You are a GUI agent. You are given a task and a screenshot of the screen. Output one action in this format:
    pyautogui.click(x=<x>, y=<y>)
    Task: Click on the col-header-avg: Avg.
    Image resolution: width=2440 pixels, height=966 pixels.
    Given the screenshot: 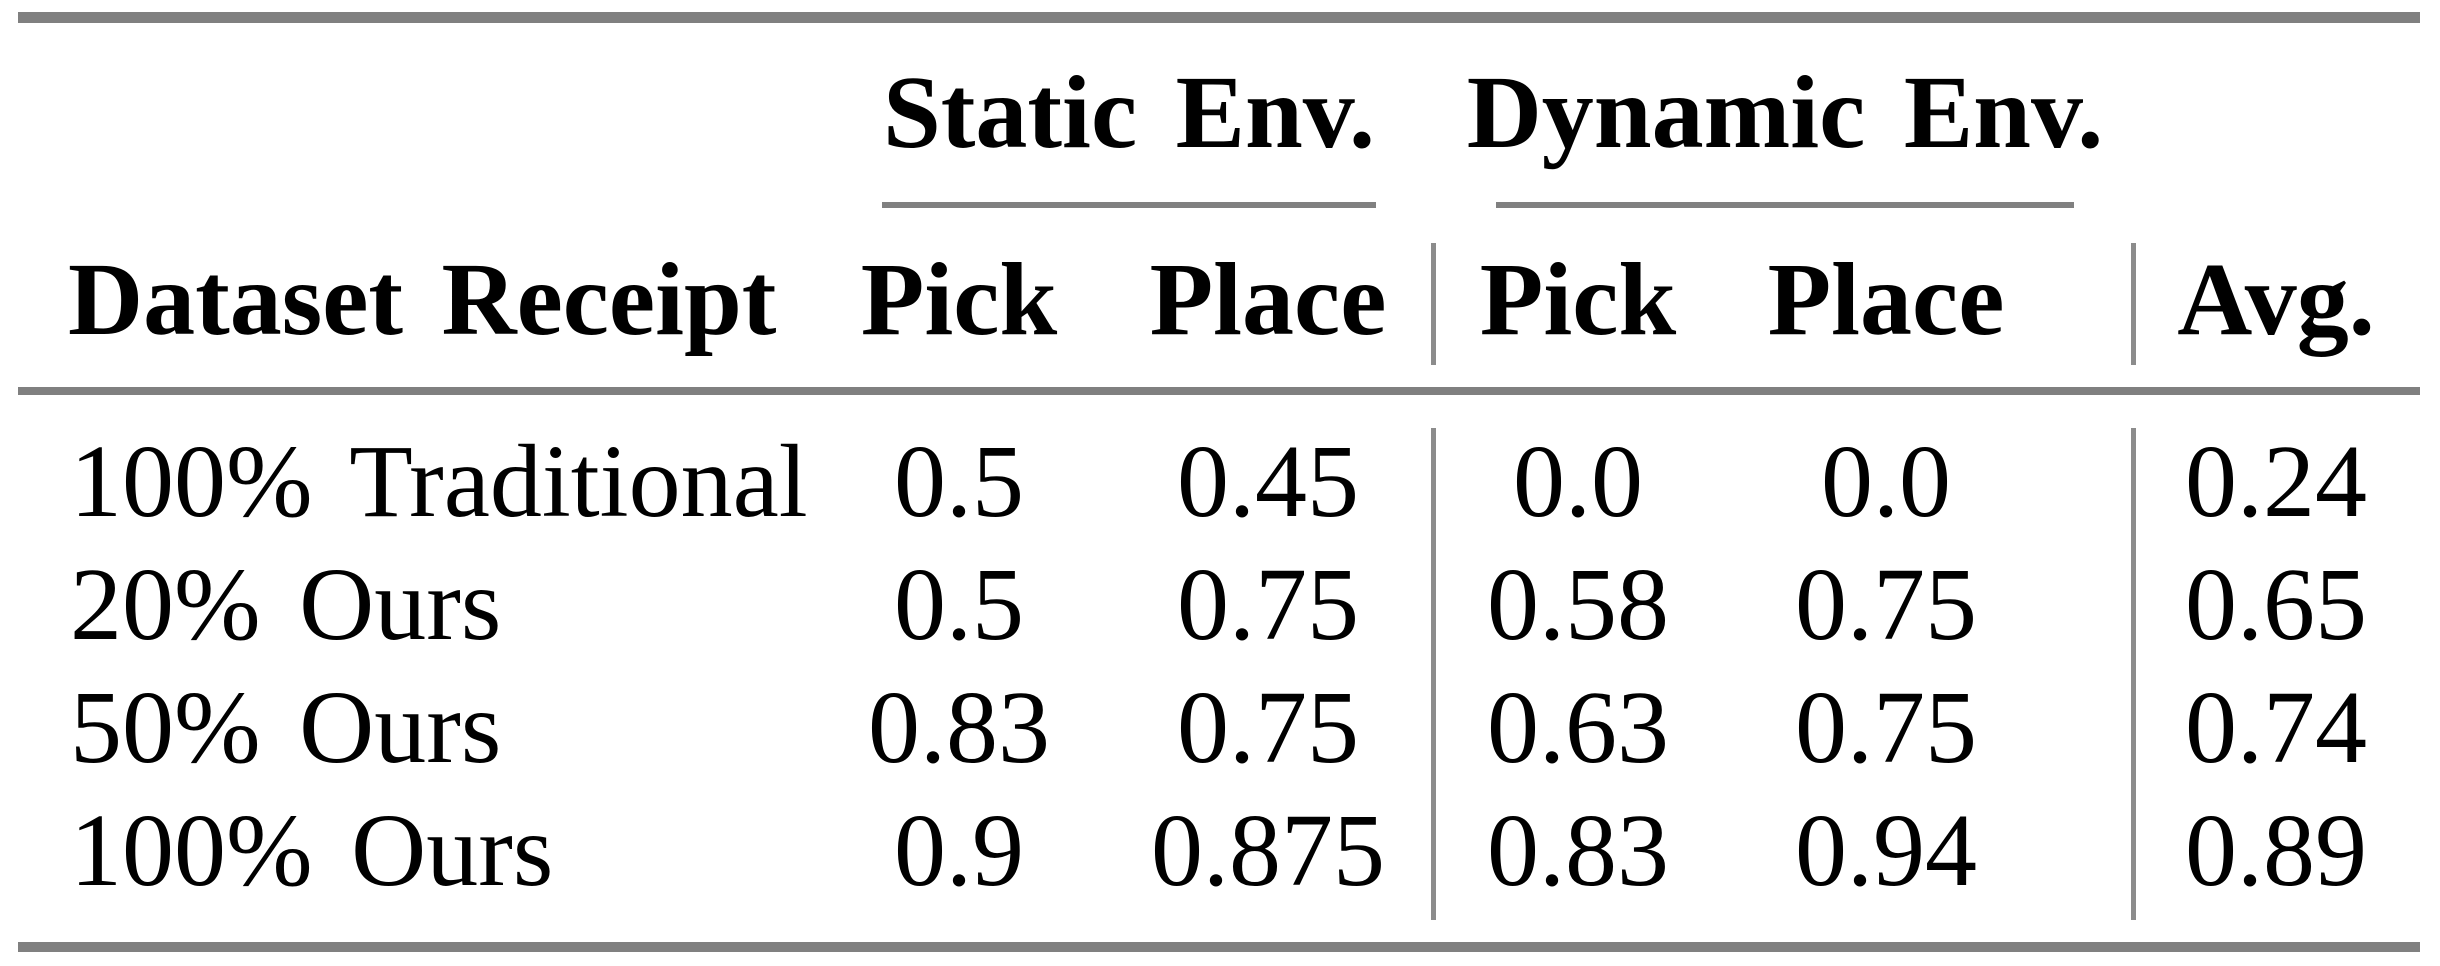 What is the action you would take?
    pyautogui.click(x=2276, y=299)
    